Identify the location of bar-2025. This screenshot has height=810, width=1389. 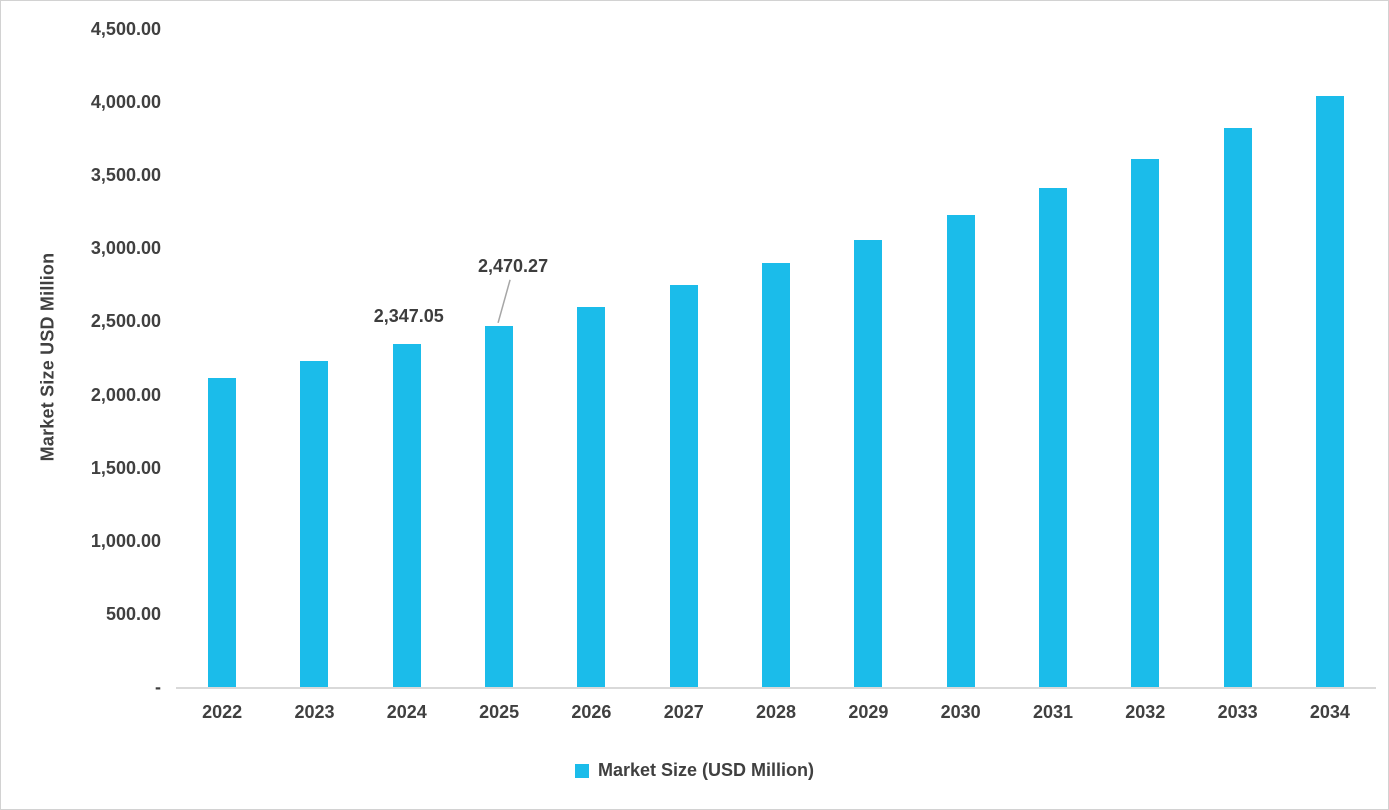
(499, 506).